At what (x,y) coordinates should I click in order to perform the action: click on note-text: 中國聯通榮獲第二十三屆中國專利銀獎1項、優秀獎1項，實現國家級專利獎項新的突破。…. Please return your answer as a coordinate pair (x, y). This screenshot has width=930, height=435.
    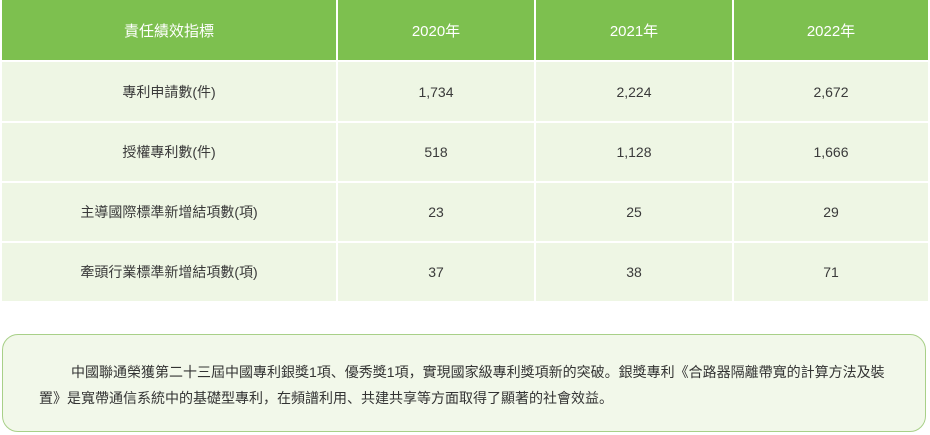
    Looking at the image, I should click on (462, 385).